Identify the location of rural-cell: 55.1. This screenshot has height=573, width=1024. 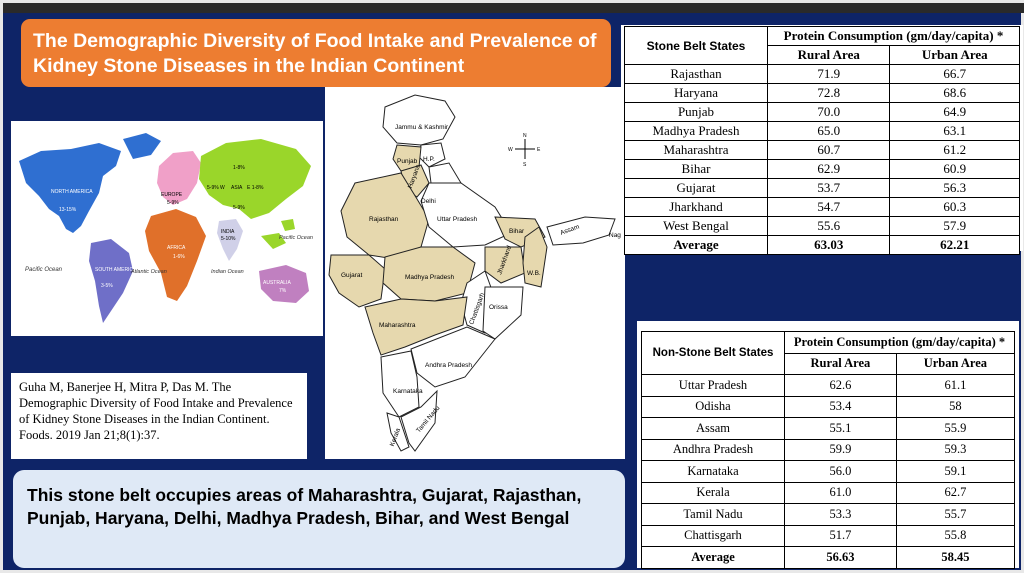
(840, 428).